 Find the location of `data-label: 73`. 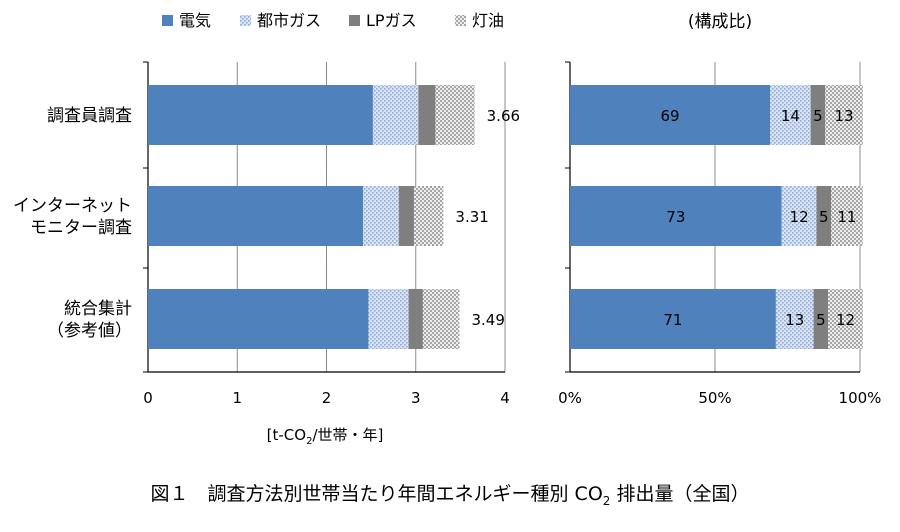

data-label: 73 is located at coordinates (675, 217).